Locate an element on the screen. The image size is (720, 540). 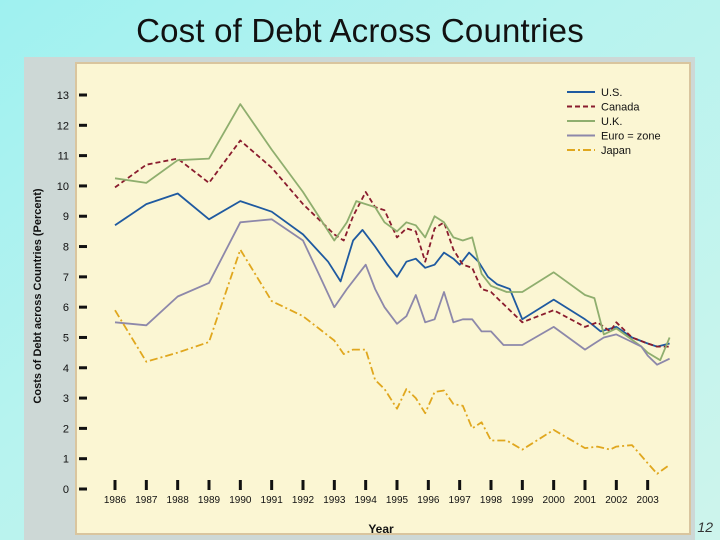
x-tick-label: 2000 is located at coordinates (554, 500).